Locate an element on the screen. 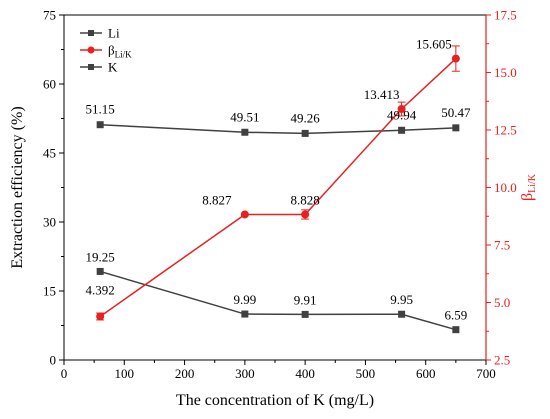  y-right-tick-label: 15.0 is located at coordinates (505, 72).